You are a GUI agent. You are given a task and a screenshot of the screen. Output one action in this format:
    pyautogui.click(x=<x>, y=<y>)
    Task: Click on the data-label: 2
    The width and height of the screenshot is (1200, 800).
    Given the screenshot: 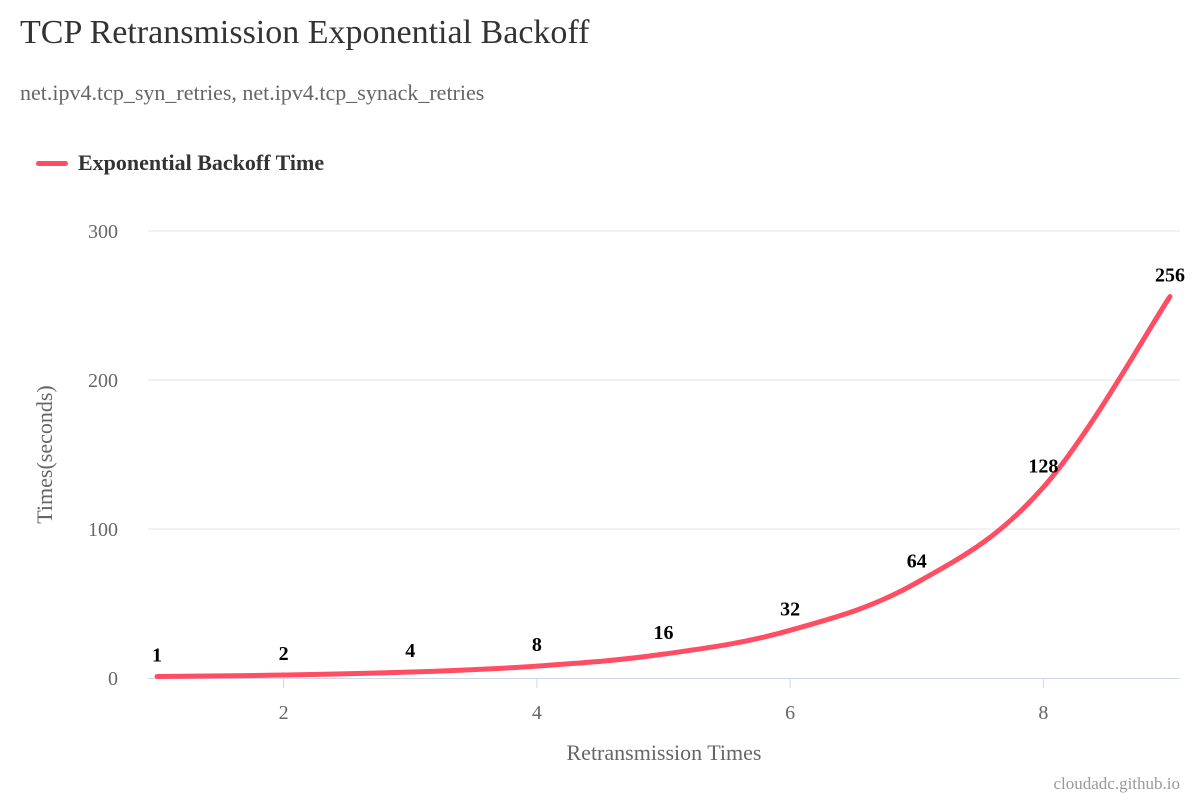 What is the action you would take?
    pyautogui.click(x=284, y=654)
    